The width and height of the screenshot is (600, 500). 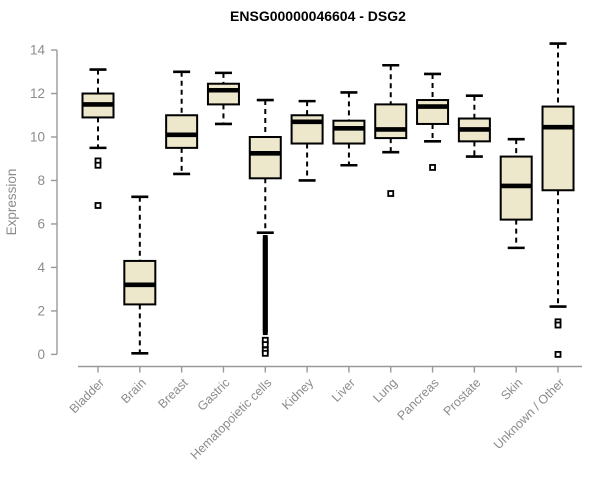 I want to click on y-tick-label: 6, so click(x=41, y=223).